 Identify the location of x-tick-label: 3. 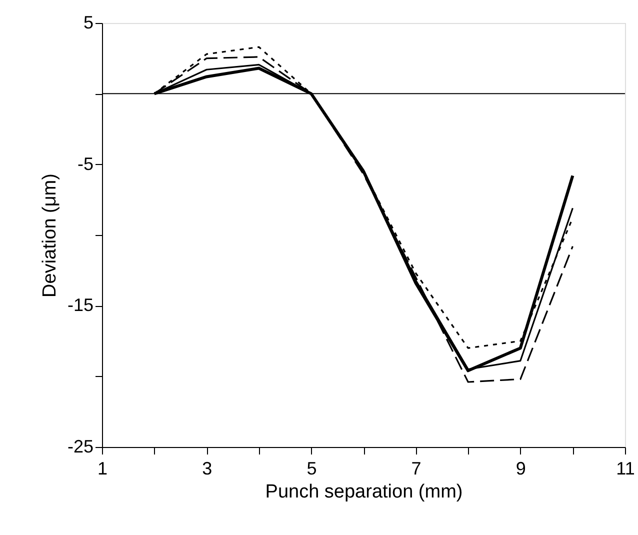
(207, 468).